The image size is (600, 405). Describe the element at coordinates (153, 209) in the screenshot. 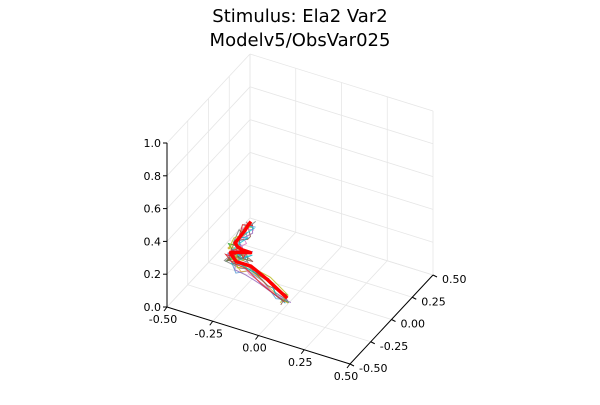

I see `z-tick-label: 0.6` at that location.